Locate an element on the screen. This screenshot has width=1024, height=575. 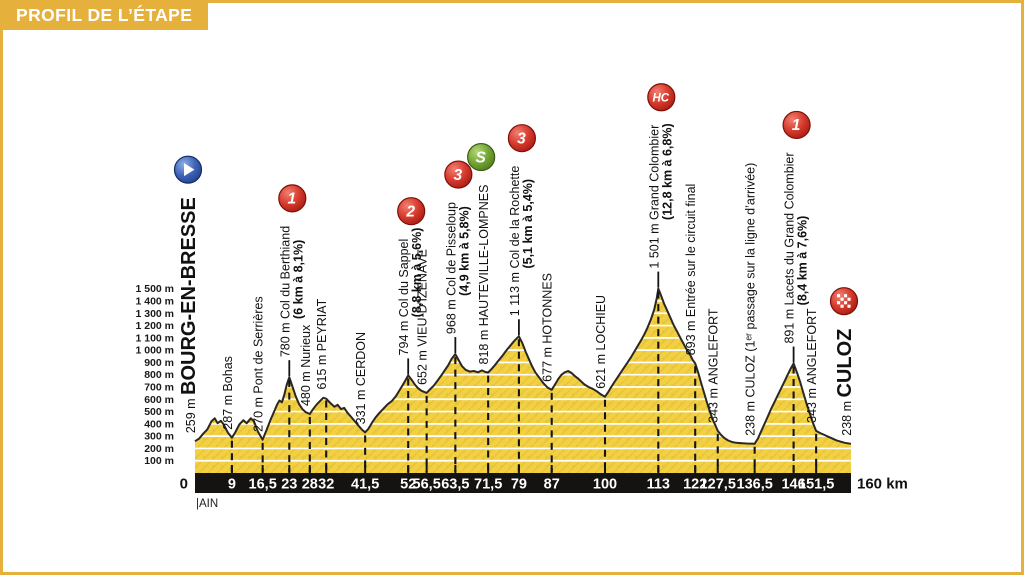
svg-text: 100 is located at coordinates (605, 485).